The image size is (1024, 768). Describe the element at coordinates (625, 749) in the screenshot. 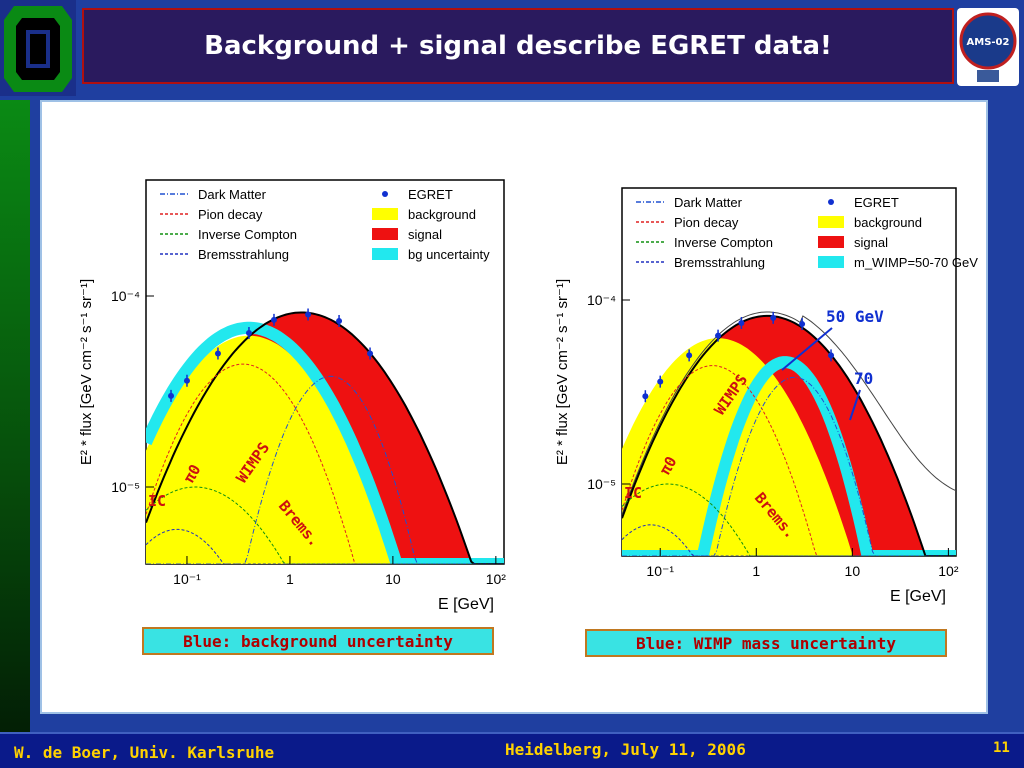

I see `footer-event: Heidelberg, July 11, 2006` at that location.